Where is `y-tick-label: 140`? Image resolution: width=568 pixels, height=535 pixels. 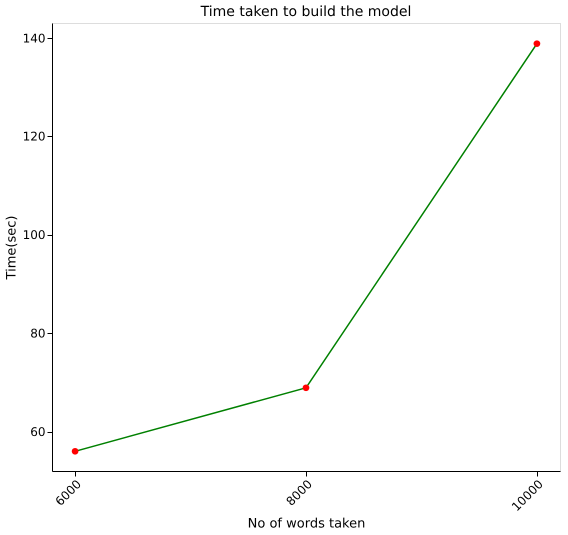 y-tick-label: 140 is located at coordinates (34, 38).